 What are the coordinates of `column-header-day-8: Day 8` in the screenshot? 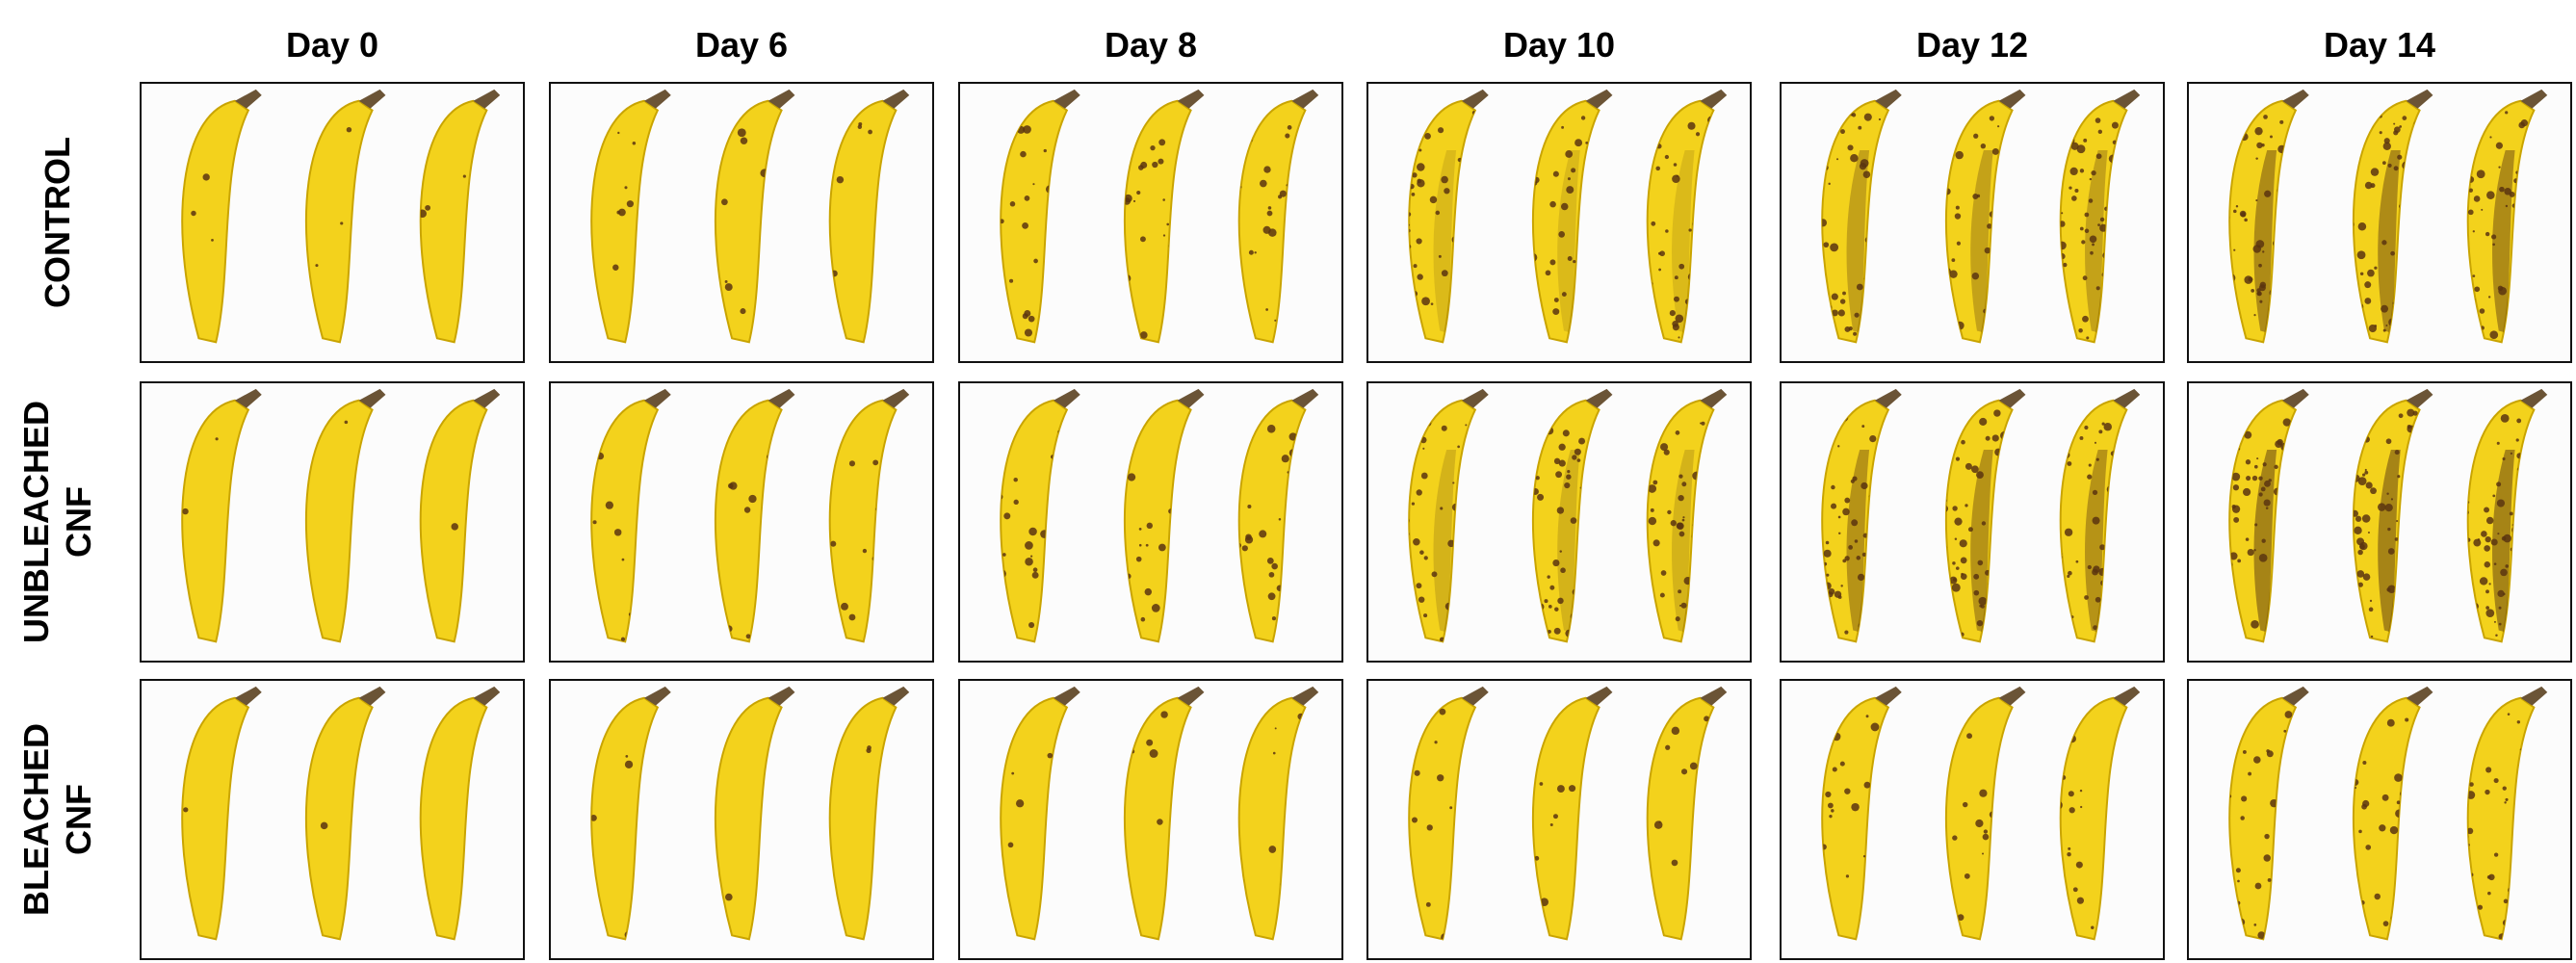 It's located at (1151, 45).